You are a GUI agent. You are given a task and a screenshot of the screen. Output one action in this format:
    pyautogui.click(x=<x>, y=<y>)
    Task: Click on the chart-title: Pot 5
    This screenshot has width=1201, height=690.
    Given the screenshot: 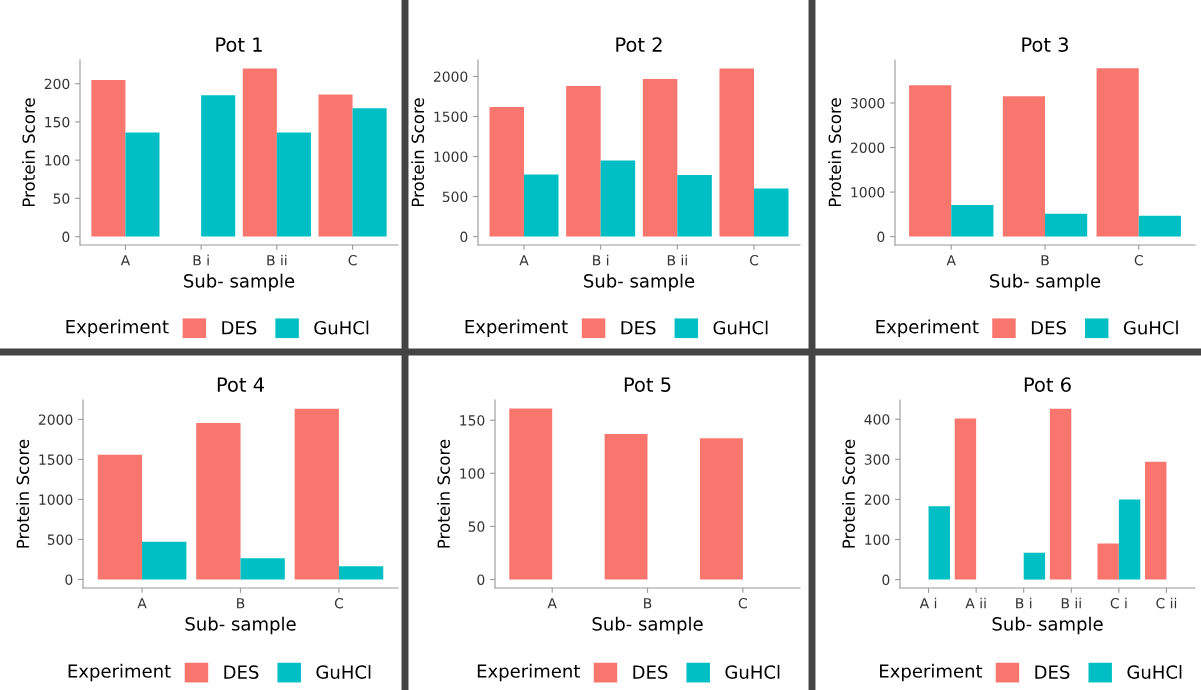 What is the action you would take?
    pyautogui.click(x=647, y=384)
    